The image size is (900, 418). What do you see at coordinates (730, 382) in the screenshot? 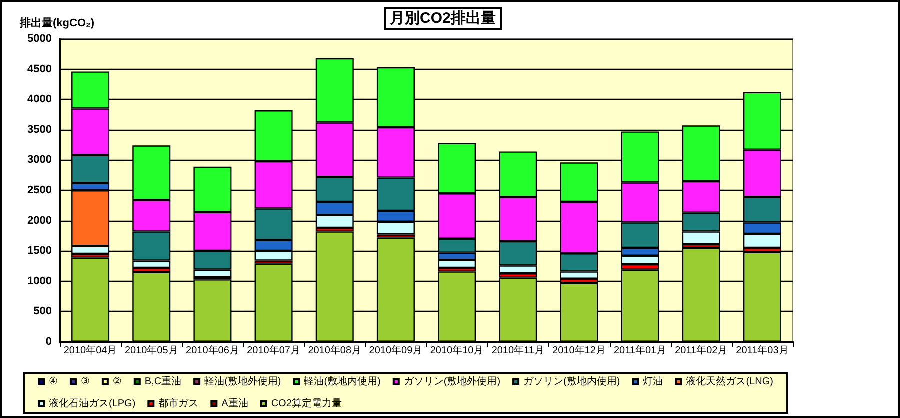
I see `legend-label: 液化天然ガス(LNG)` at bounding box center [730, 382].